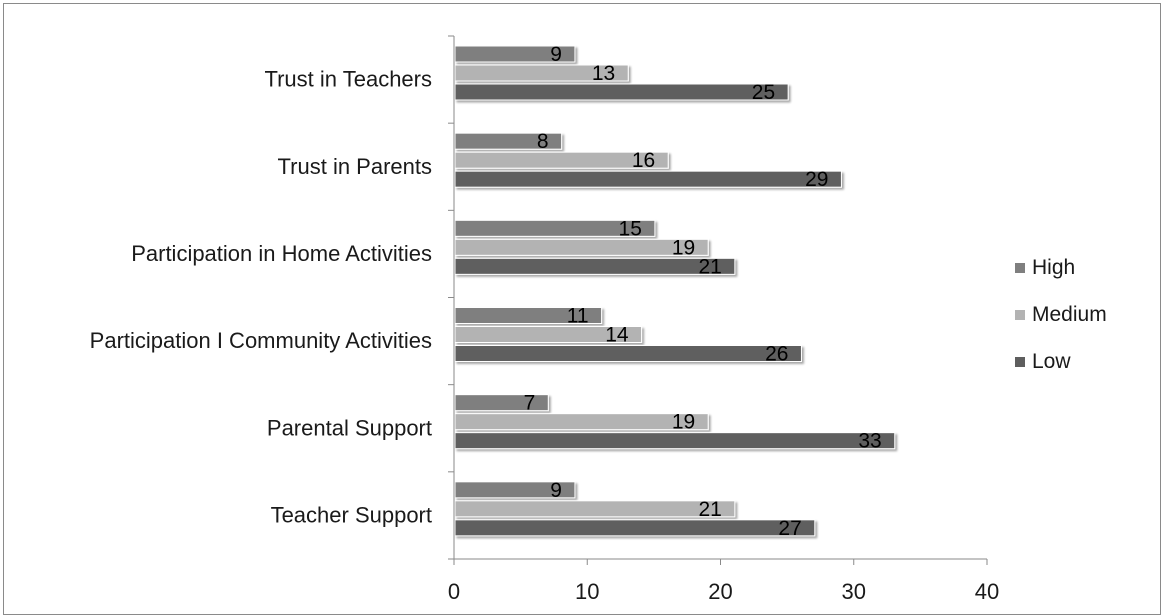  What do you see at coordinates (581, 247) in the screenshot?
I see `bar-medium-participation-in-home-activities` at bounding box center [581, 247].